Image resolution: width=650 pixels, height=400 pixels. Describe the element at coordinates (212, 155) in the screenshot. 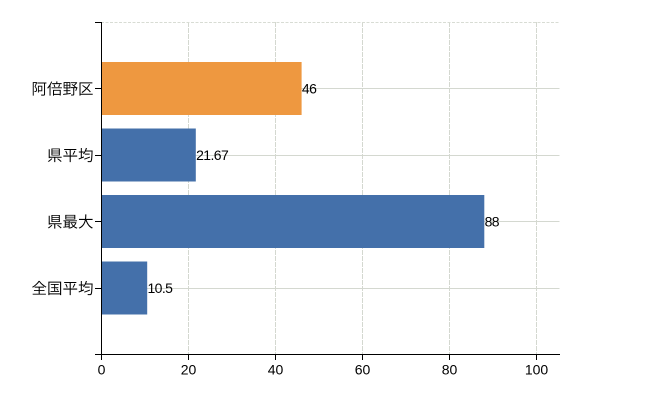

I see `svg-text: 21.67` at that location.